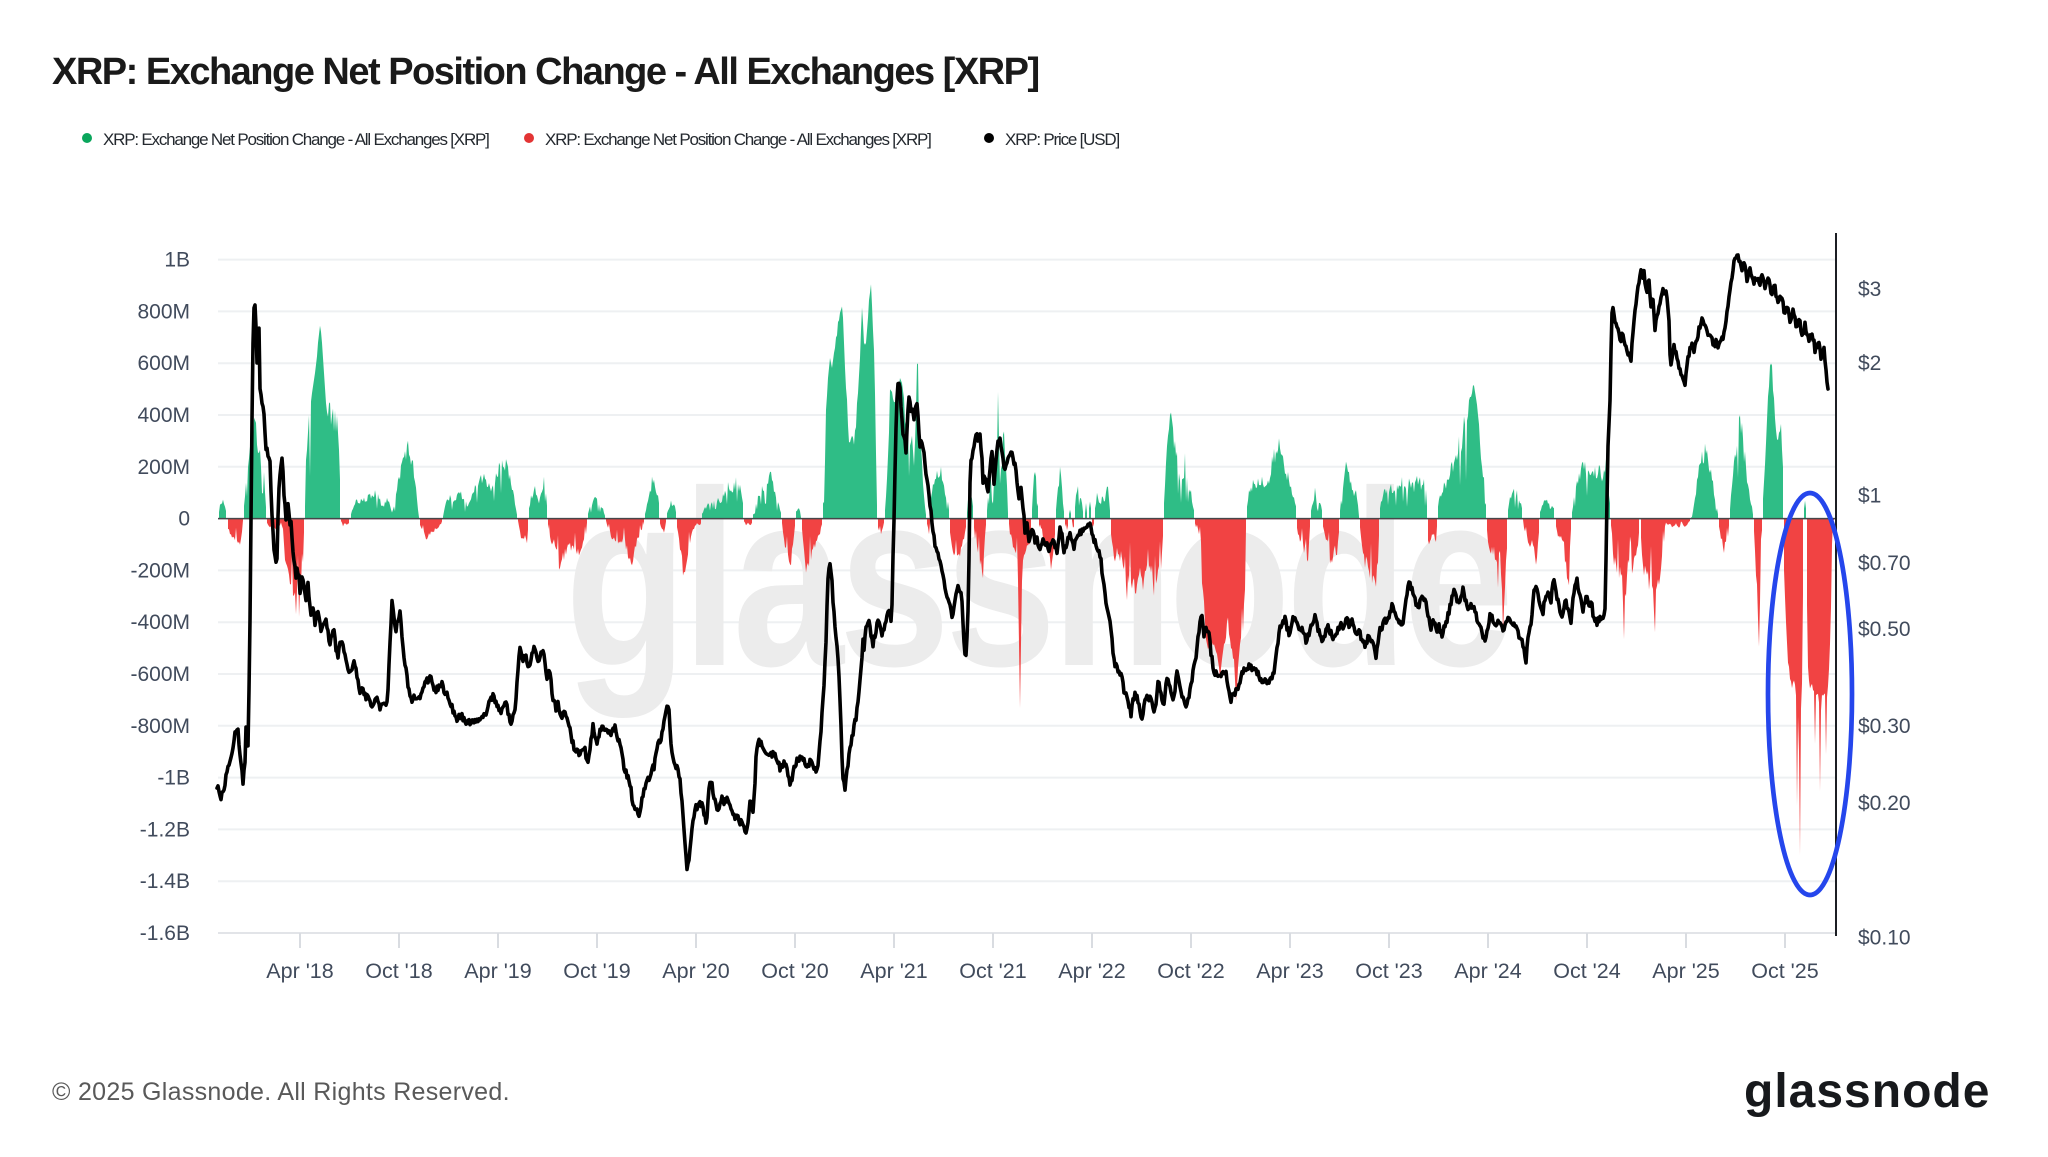 Image resolution: width=2048 pixels, height=1157 pixels. I want to click on svg-text: $0.20, so click(1884, 803).